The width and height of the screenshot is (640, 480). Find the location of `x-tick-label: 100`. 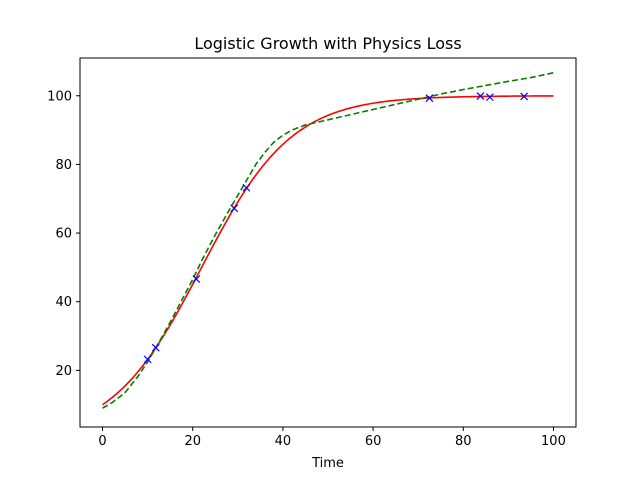

x-tick-label: 100 is located at coordinates (553, 441).